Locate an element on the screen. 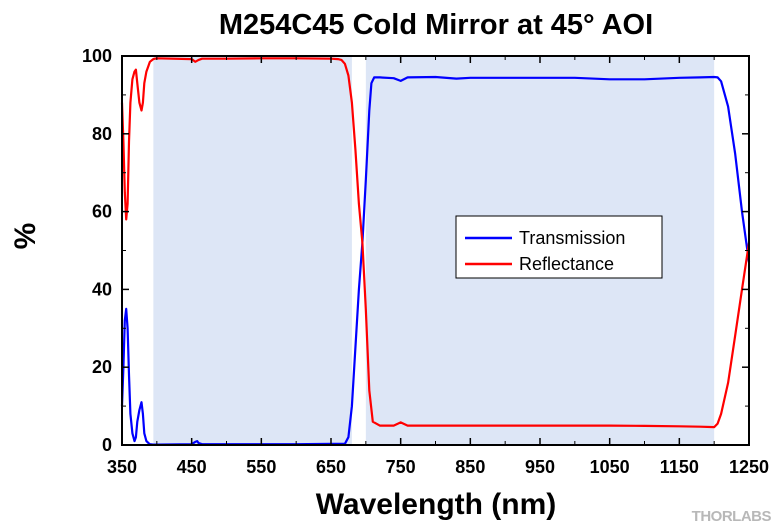  x-tick-label: 850 is located at coordinates (470, 467).